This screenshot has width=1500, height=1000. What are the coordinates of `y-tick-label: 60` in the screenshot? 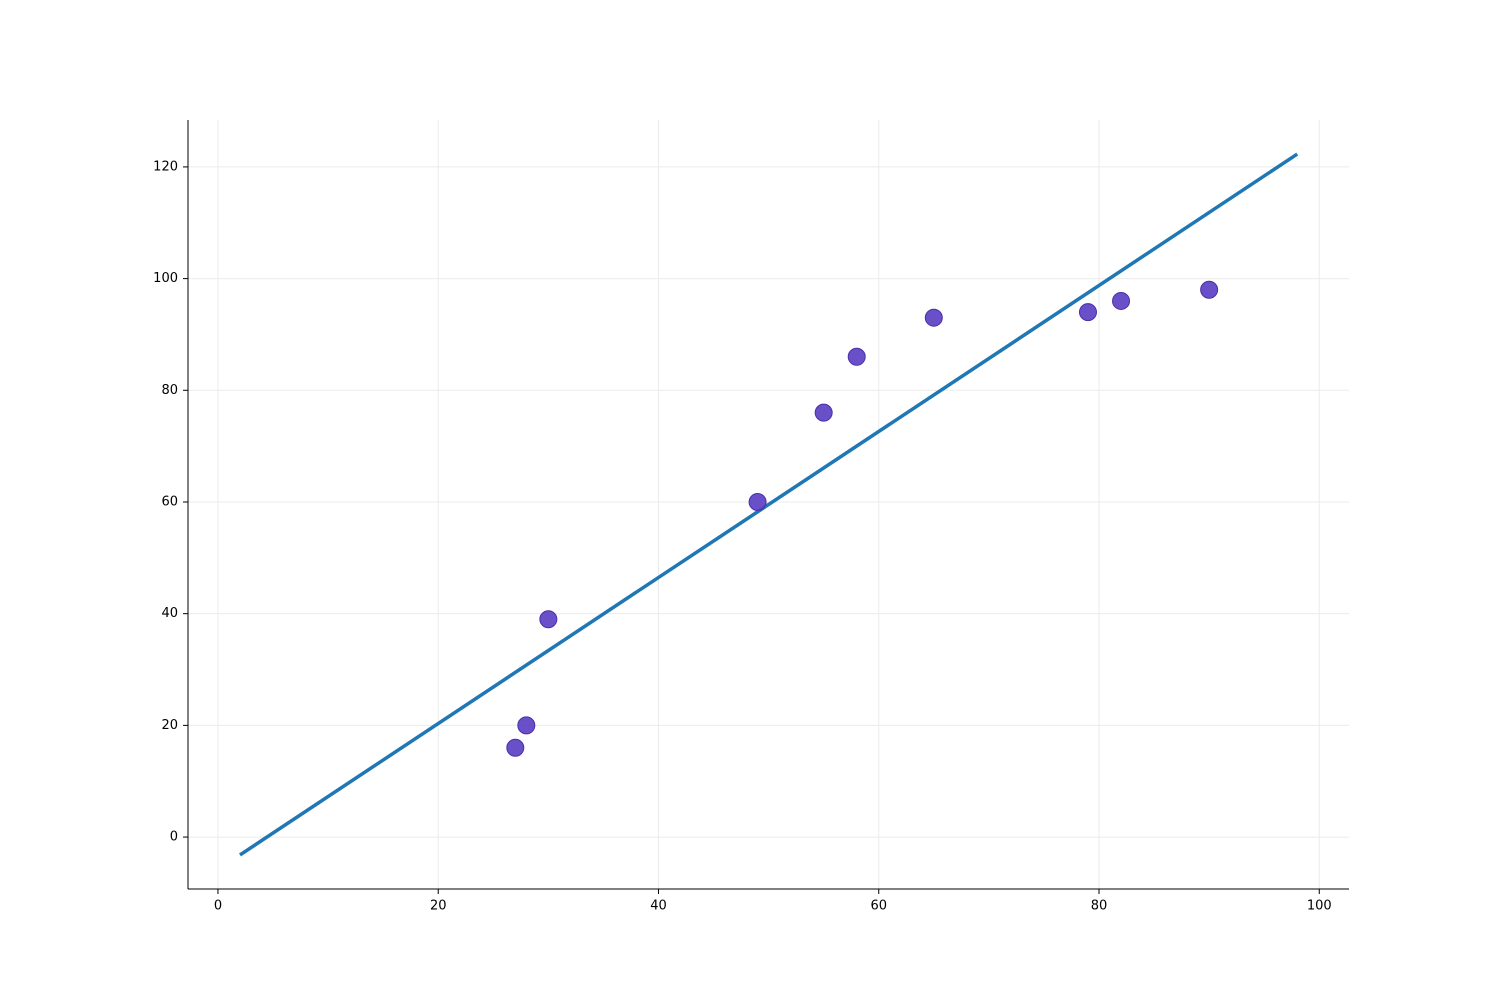 It's located at (169, 501).